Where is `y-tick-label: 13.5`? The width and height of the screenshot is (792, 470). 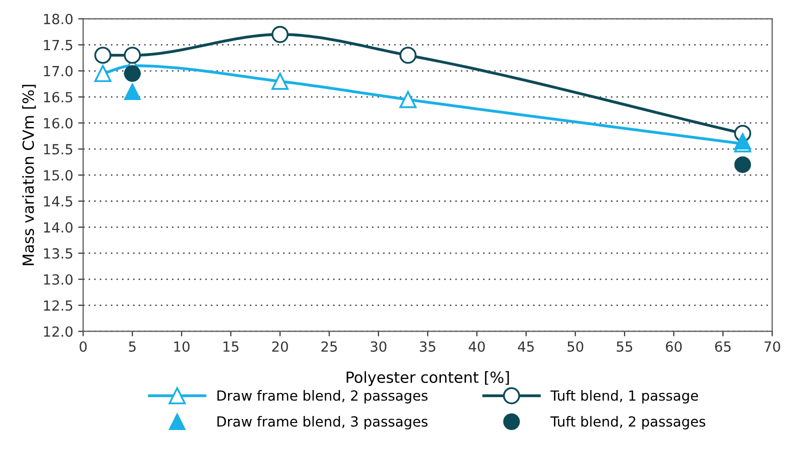
y-tick-label: 13.5 is located at coordinates (58, 253).